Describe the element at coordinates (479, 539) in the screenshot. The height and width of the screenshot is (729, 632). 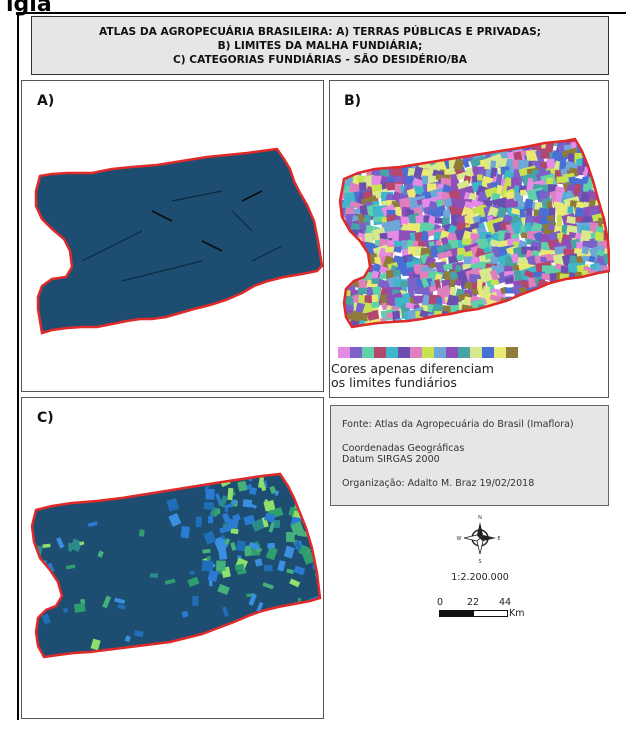
I see `north-arrow-icon: N S E W` at that location.